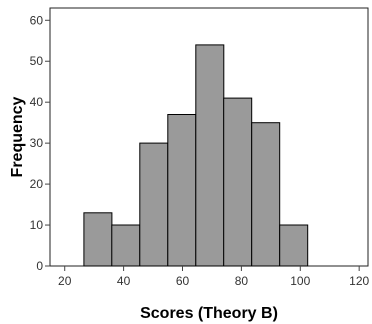 The width and height of the screenshot is (372, 324). I want to click on y-tick-label: 30, so click(37, 143).